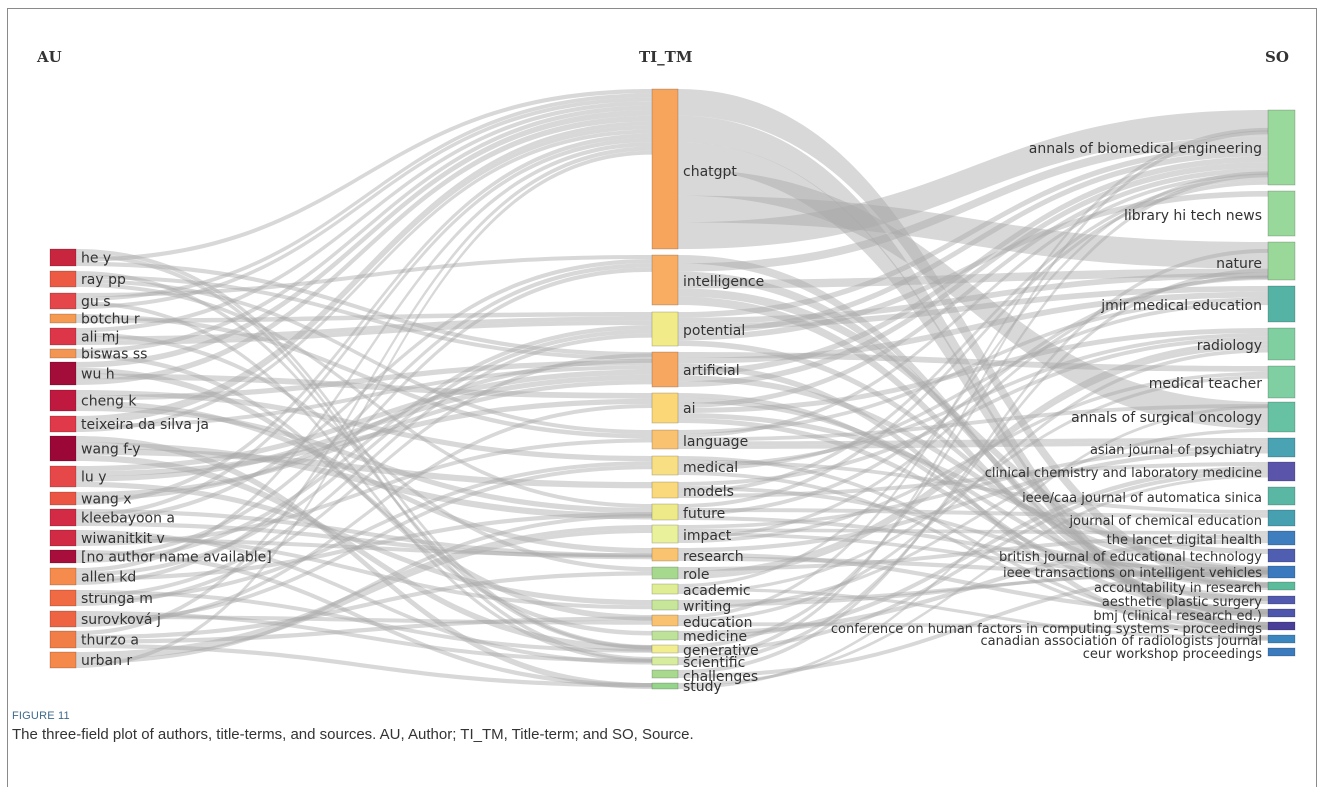 Image resolution: width=1320 pixels, height=787 pixels. I want to click on author-label: wang f-y, so click(111, 450).